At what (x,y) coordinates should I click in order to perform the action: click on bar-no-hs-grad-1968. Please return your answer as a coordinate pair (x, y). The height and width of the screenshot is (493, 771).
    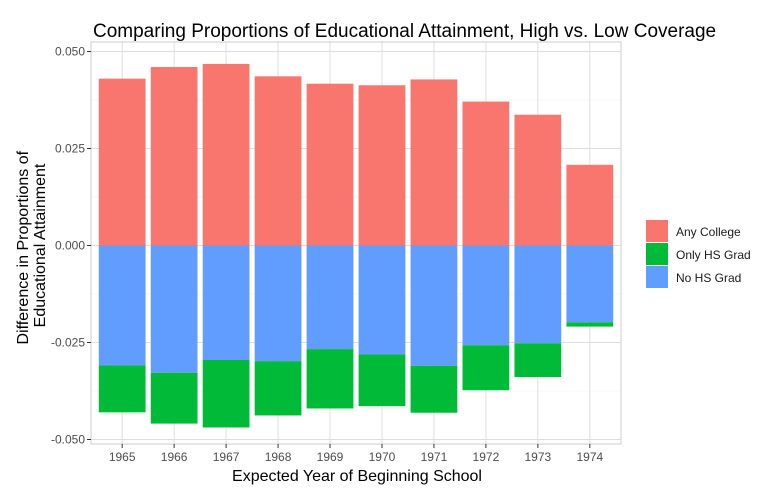
    Looking at the image, I should click on (278, 303).